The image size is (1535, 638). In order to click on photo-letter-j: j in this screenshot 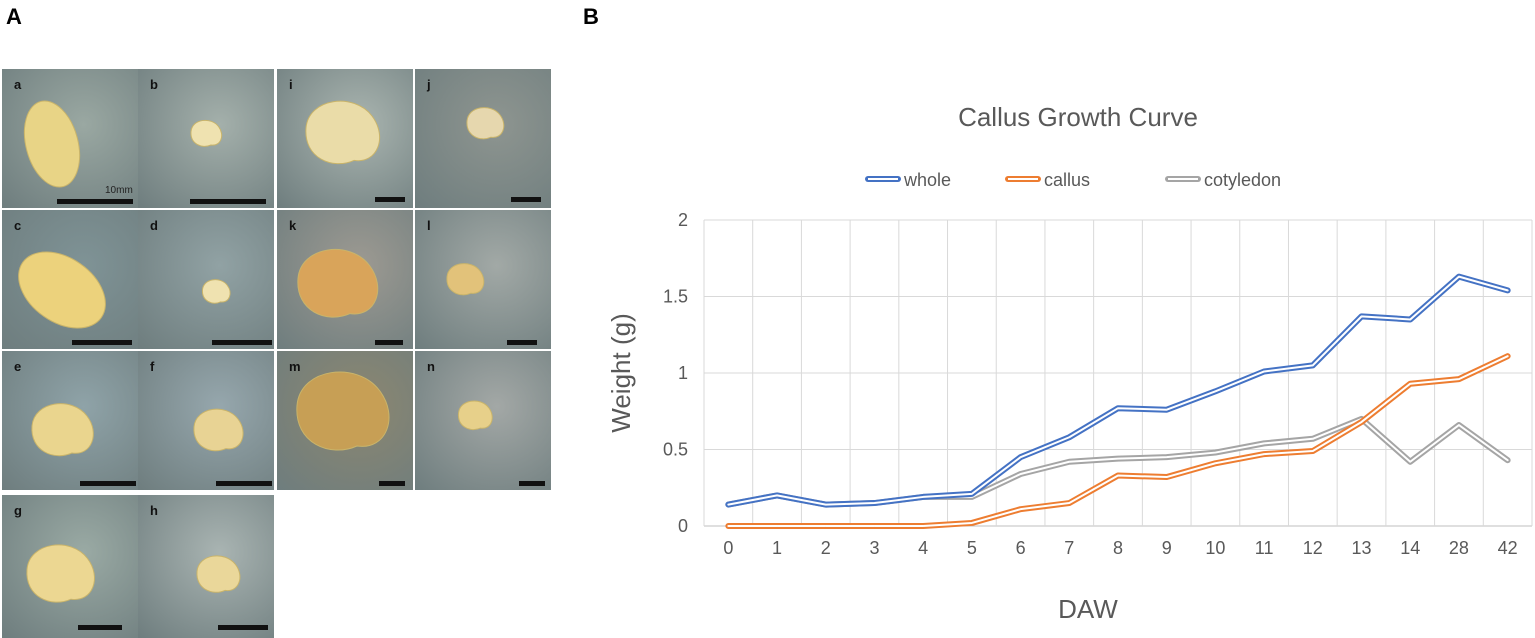, I will do `click(429, 84)`.